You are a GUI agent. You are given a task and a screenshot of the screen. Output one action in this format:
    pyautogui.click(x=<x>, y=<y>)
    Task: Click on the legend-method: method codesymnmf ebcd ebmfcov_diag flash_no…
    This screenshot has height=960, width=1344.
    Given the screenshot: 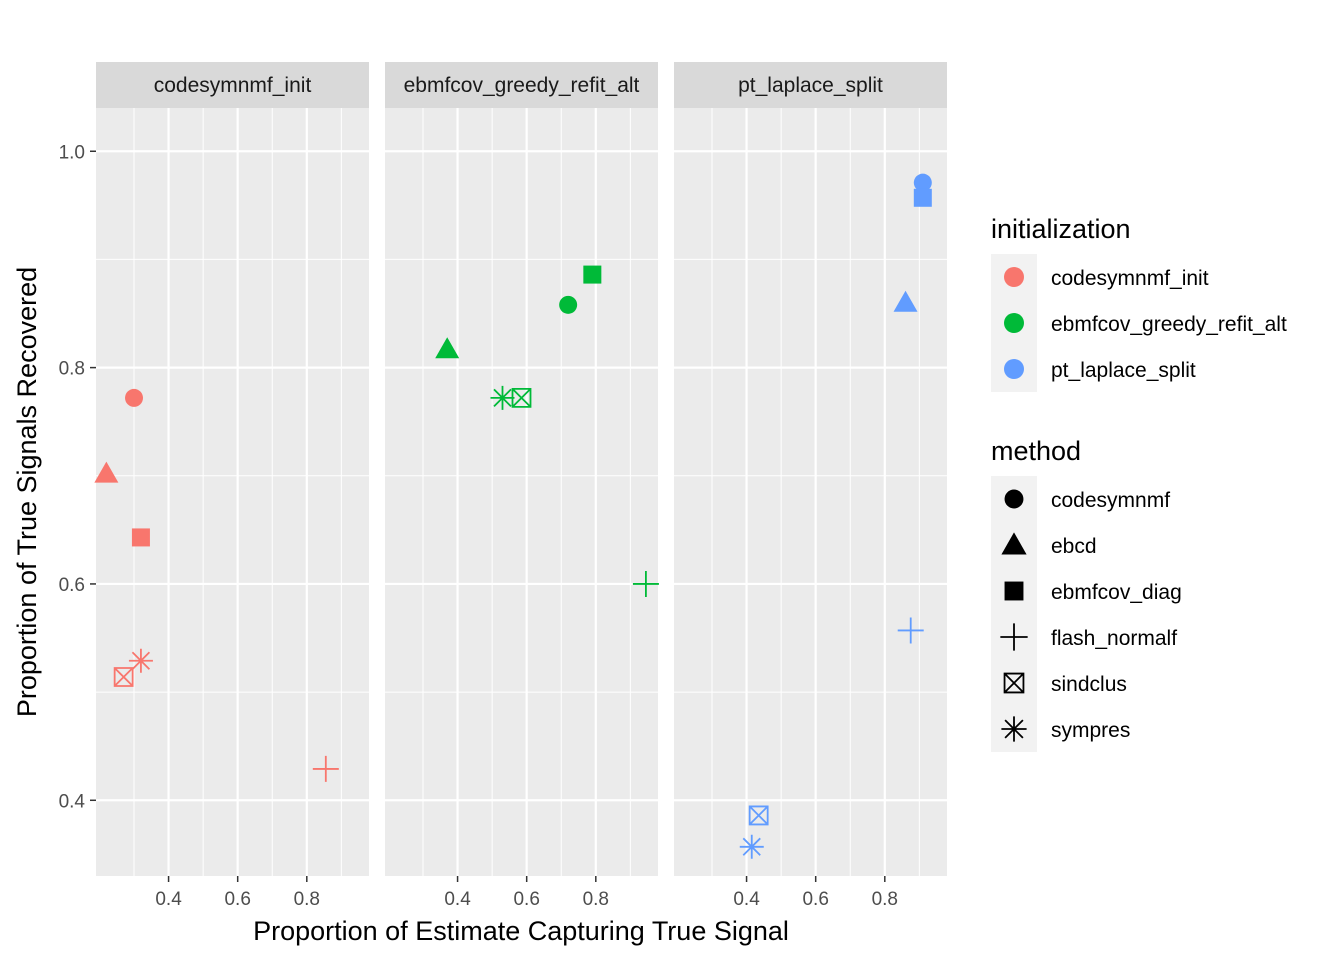 What is the action you would take?
    pyautogui.click(x=1086, y=594)
    